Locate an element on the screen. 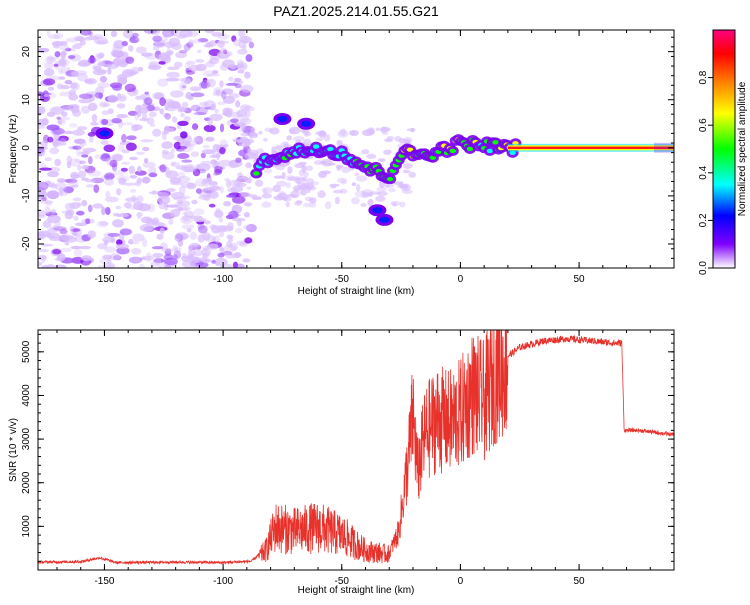 The image size is (750, 605). x-tick-label: 0 is located at coordinates (461, 581).